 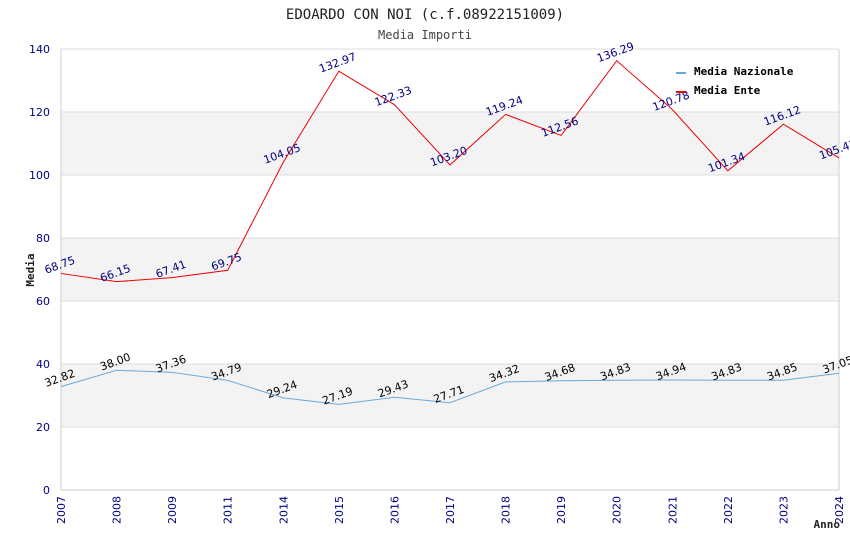 What do you see at coordinates (615, 52) in the screenshot?
I see `data-label: 136.29` at bounding box center [615, 52].